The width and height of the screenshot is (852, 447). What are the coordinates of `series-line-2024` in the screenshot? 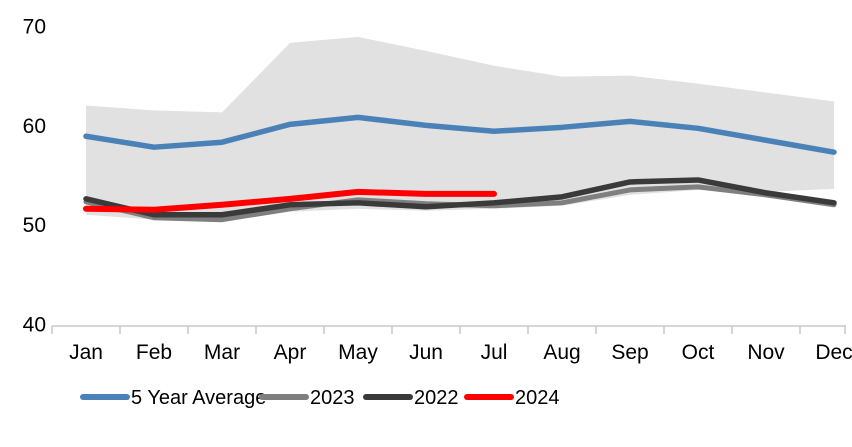 It's located at (290, 200).